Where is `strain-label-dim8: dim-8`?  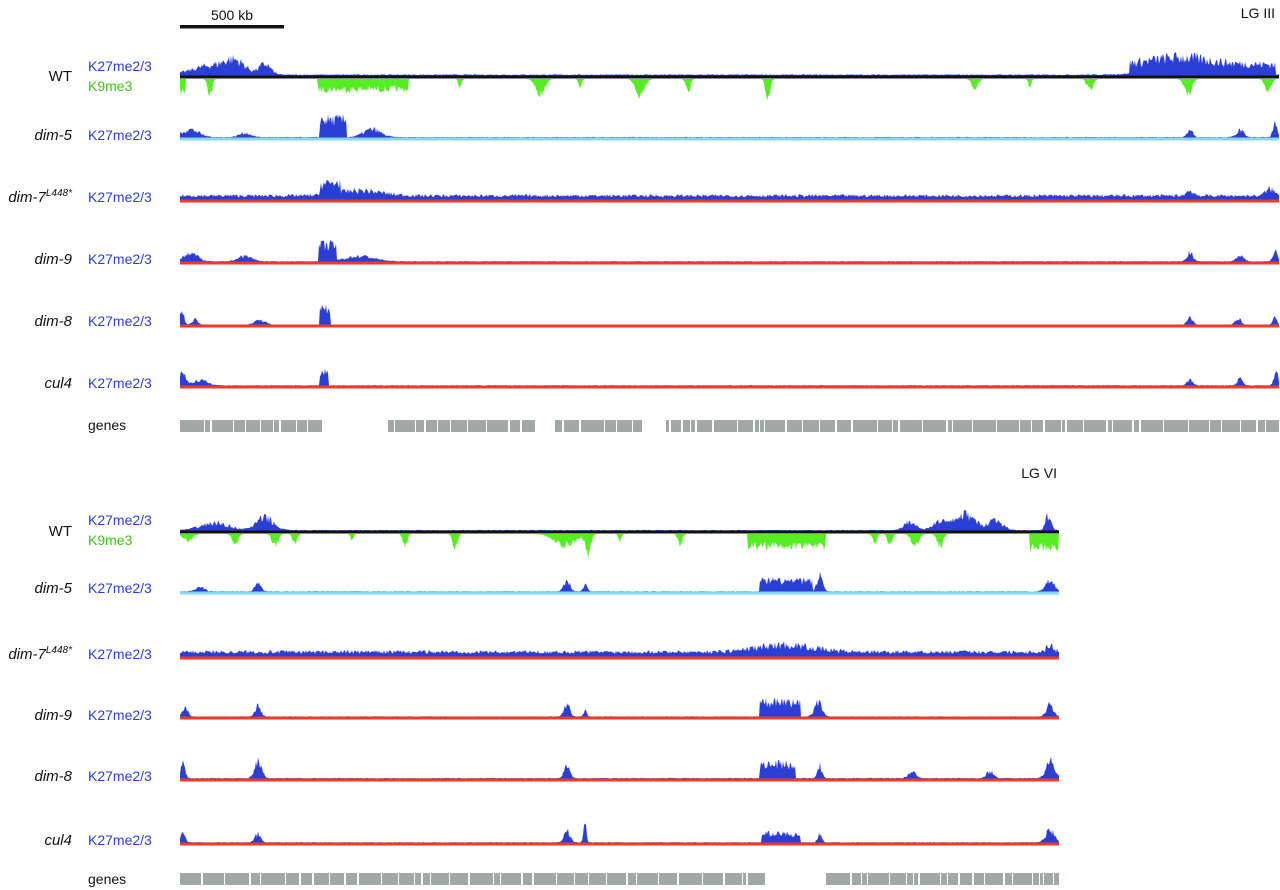 strain-label-dim8: dim-8 is located at coordinates (53, 776).